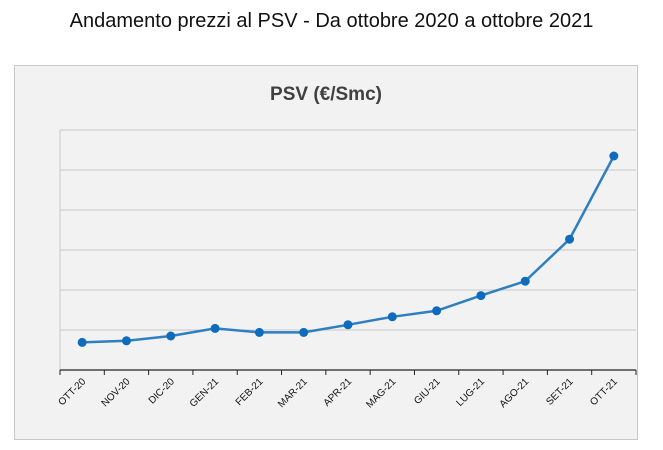  What do you see at coordinates (604, 392) in the screenshot?
I see `x-tick-label: OTT-21` at bounding box center [604, 392].